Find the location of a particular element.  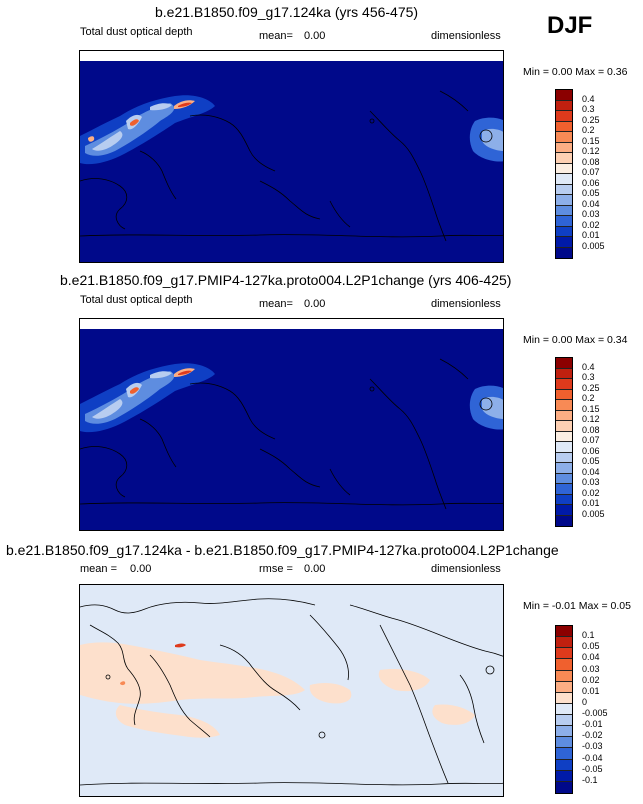

panel1-colorbar is located at coordinates (564, 174).